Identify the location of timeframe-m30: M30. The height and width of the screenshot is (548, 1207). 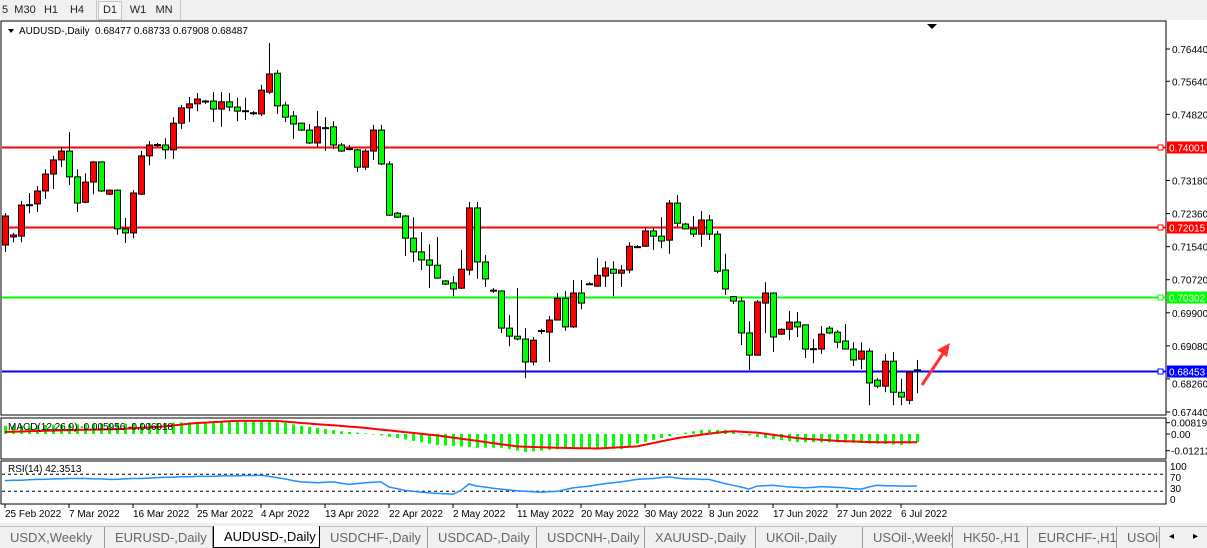
(25, 10).